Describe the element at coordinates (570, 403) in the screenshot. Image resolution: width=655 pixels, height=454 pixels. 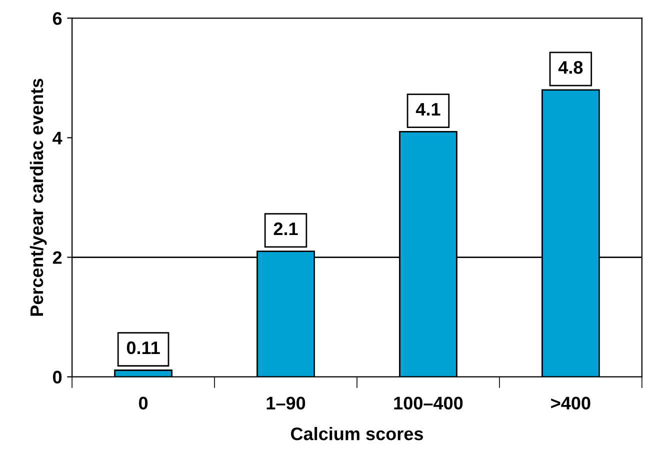
I see `x-tick-label: >400` at that location.